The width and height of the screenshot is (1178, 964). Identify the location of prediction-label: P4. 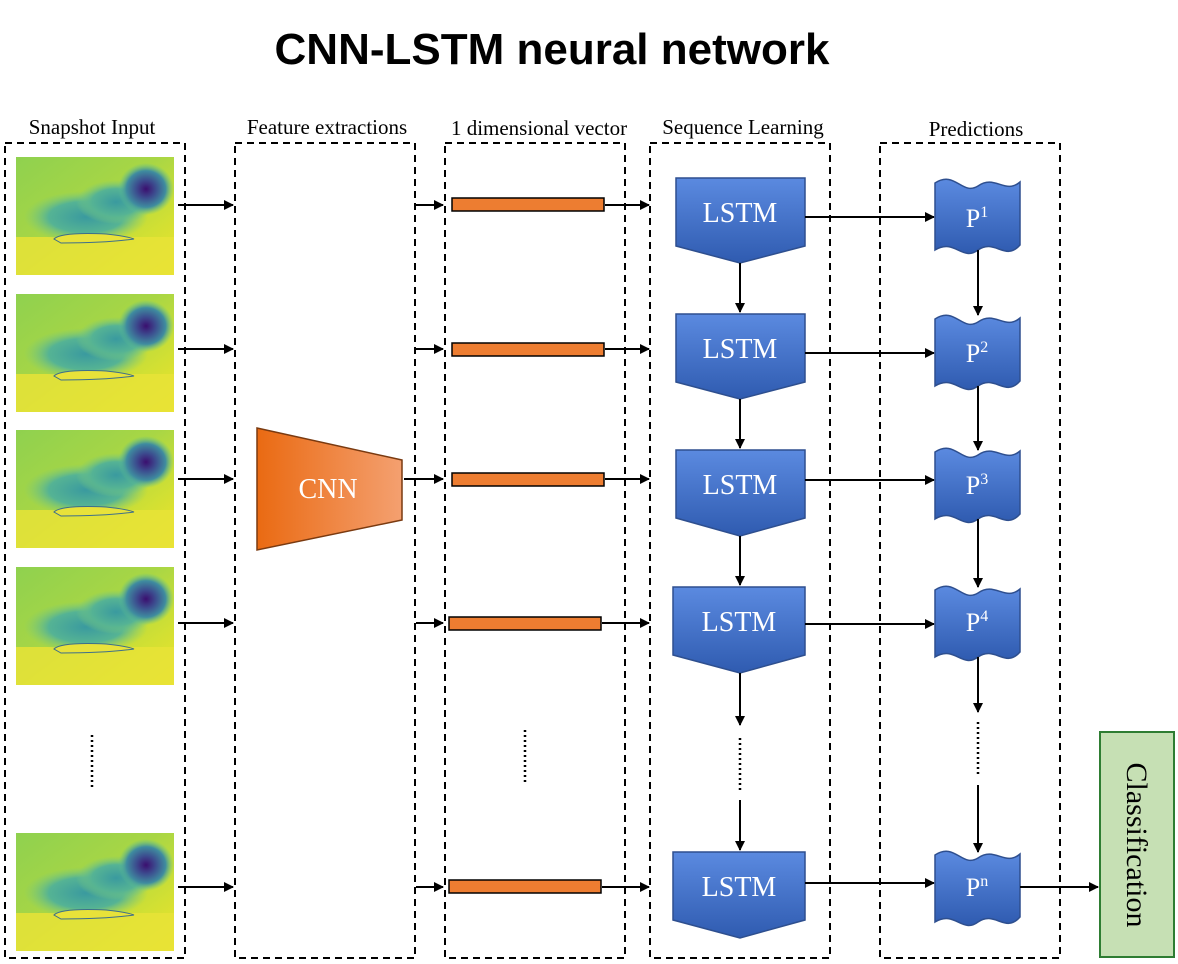
(977, 622).